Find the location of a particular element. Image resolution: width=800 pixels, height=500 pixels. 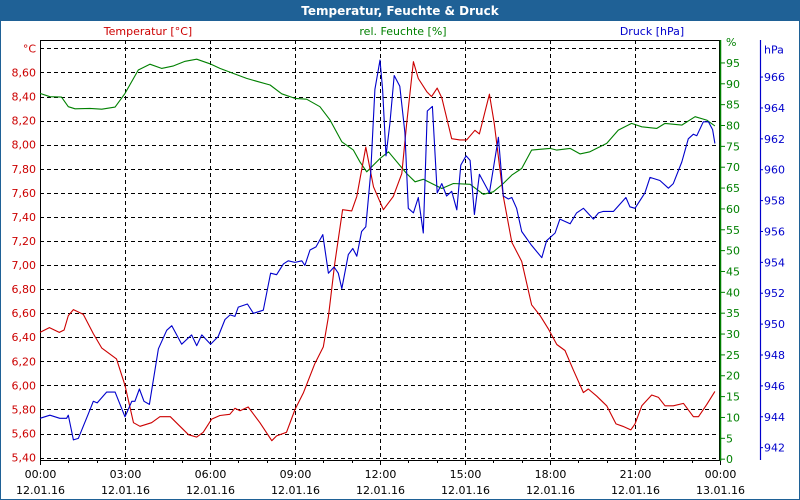

humidity-tick-label: 10 is located at coordinates (733, 417).